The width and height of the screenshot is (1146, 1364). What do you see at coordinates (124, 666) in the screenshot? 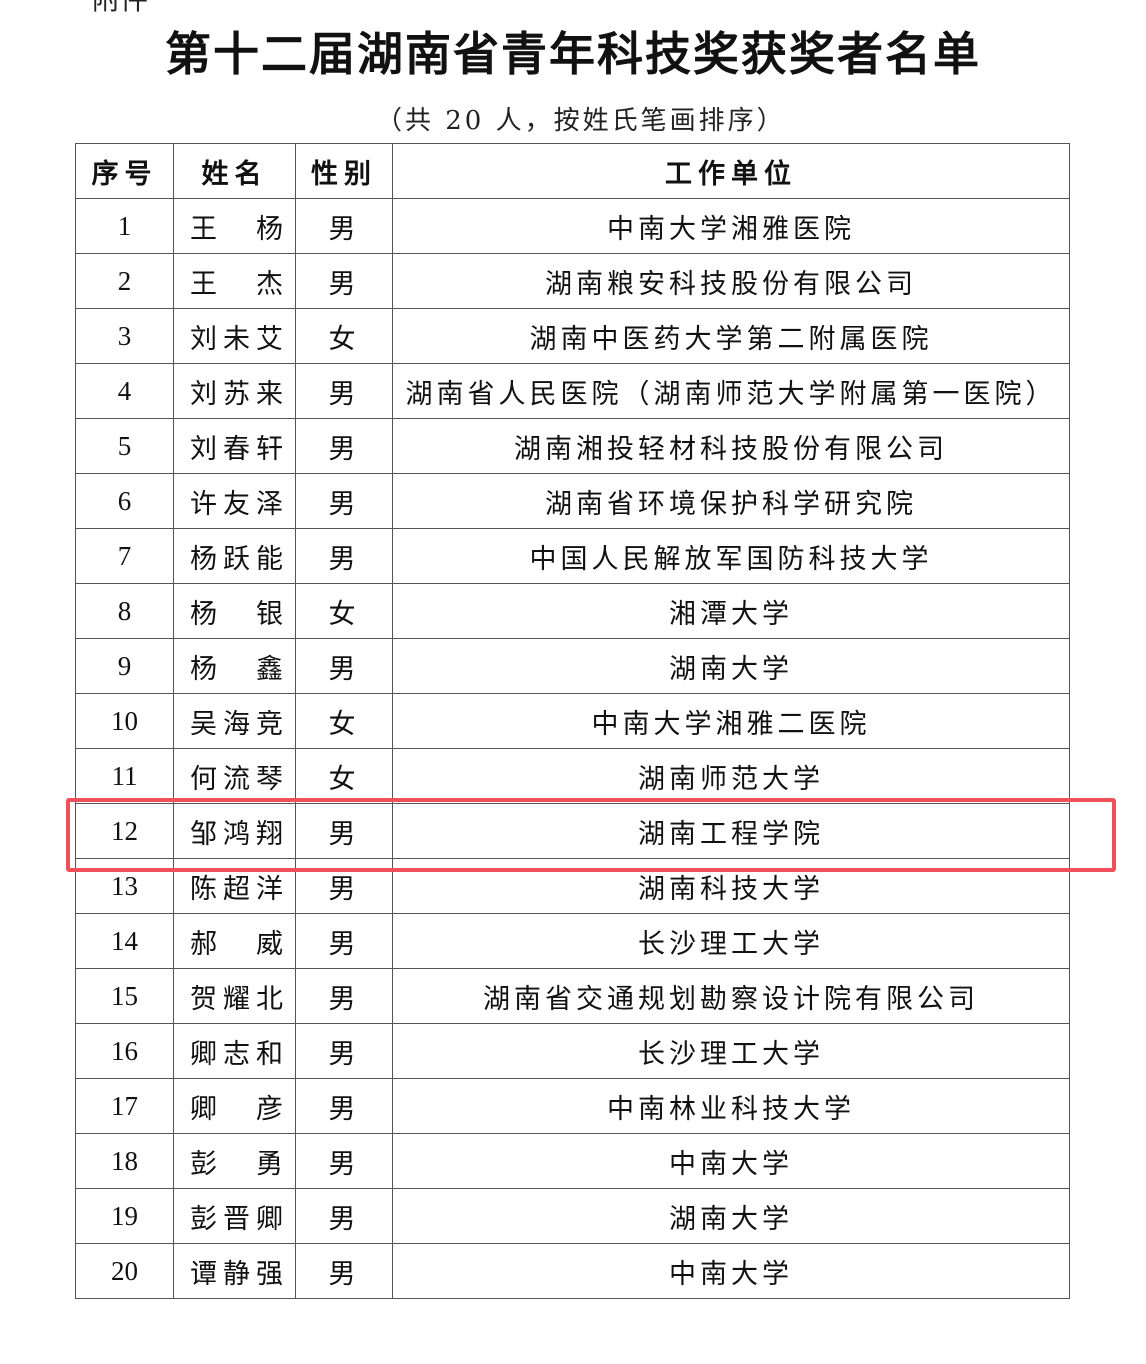
I see `cell-index: 9` at bounding box center [124, 666].